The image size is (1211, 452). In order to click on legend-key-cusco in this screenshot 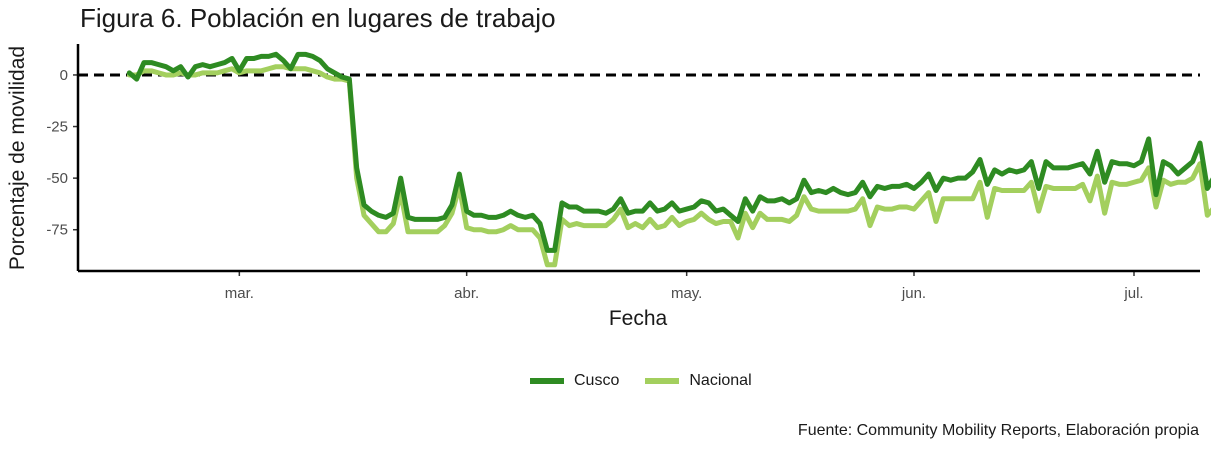, I will do `click(547, 381)`.